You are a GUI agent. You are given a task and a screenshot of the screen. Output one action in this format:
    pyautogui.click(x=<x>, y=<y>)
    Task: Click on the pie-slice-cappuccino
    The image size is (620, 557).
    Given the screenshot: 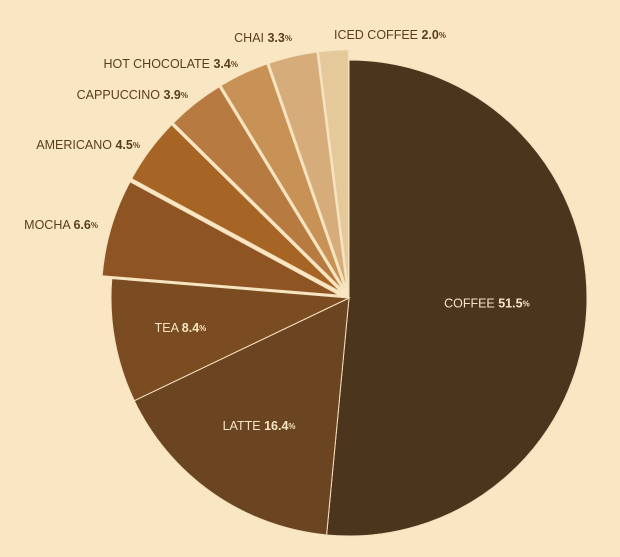 What is the action you would take?
    pyautogui.click(x=258, y=188)
    